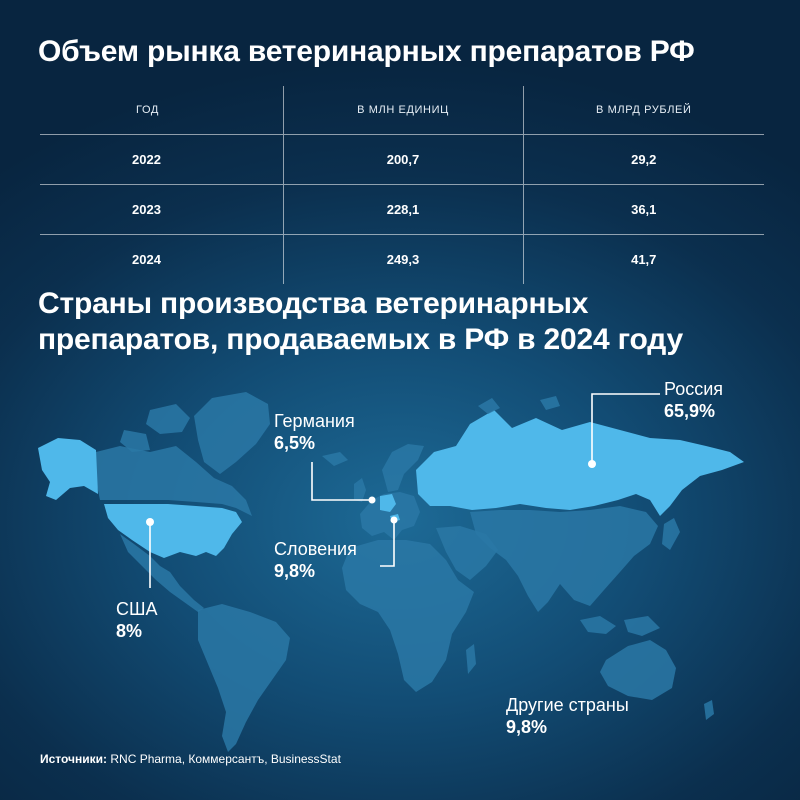 The height and width of the screenshot is (800, 800). I want to click on cell-rubles: 36,1, so click(643, 209).